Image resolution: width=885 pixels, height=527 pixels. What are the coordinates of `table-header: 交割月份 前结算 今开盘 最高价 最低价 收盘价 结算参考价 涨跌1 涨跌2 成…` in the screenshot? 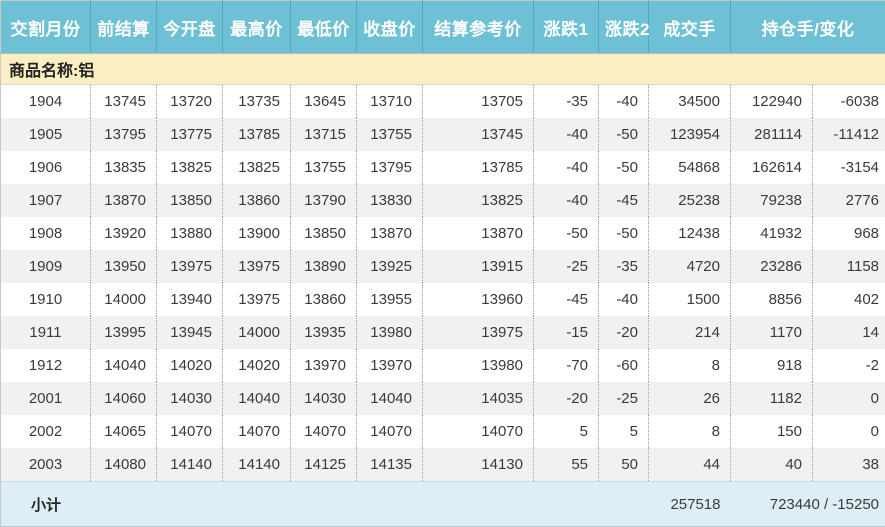 It's located at (443, 27).